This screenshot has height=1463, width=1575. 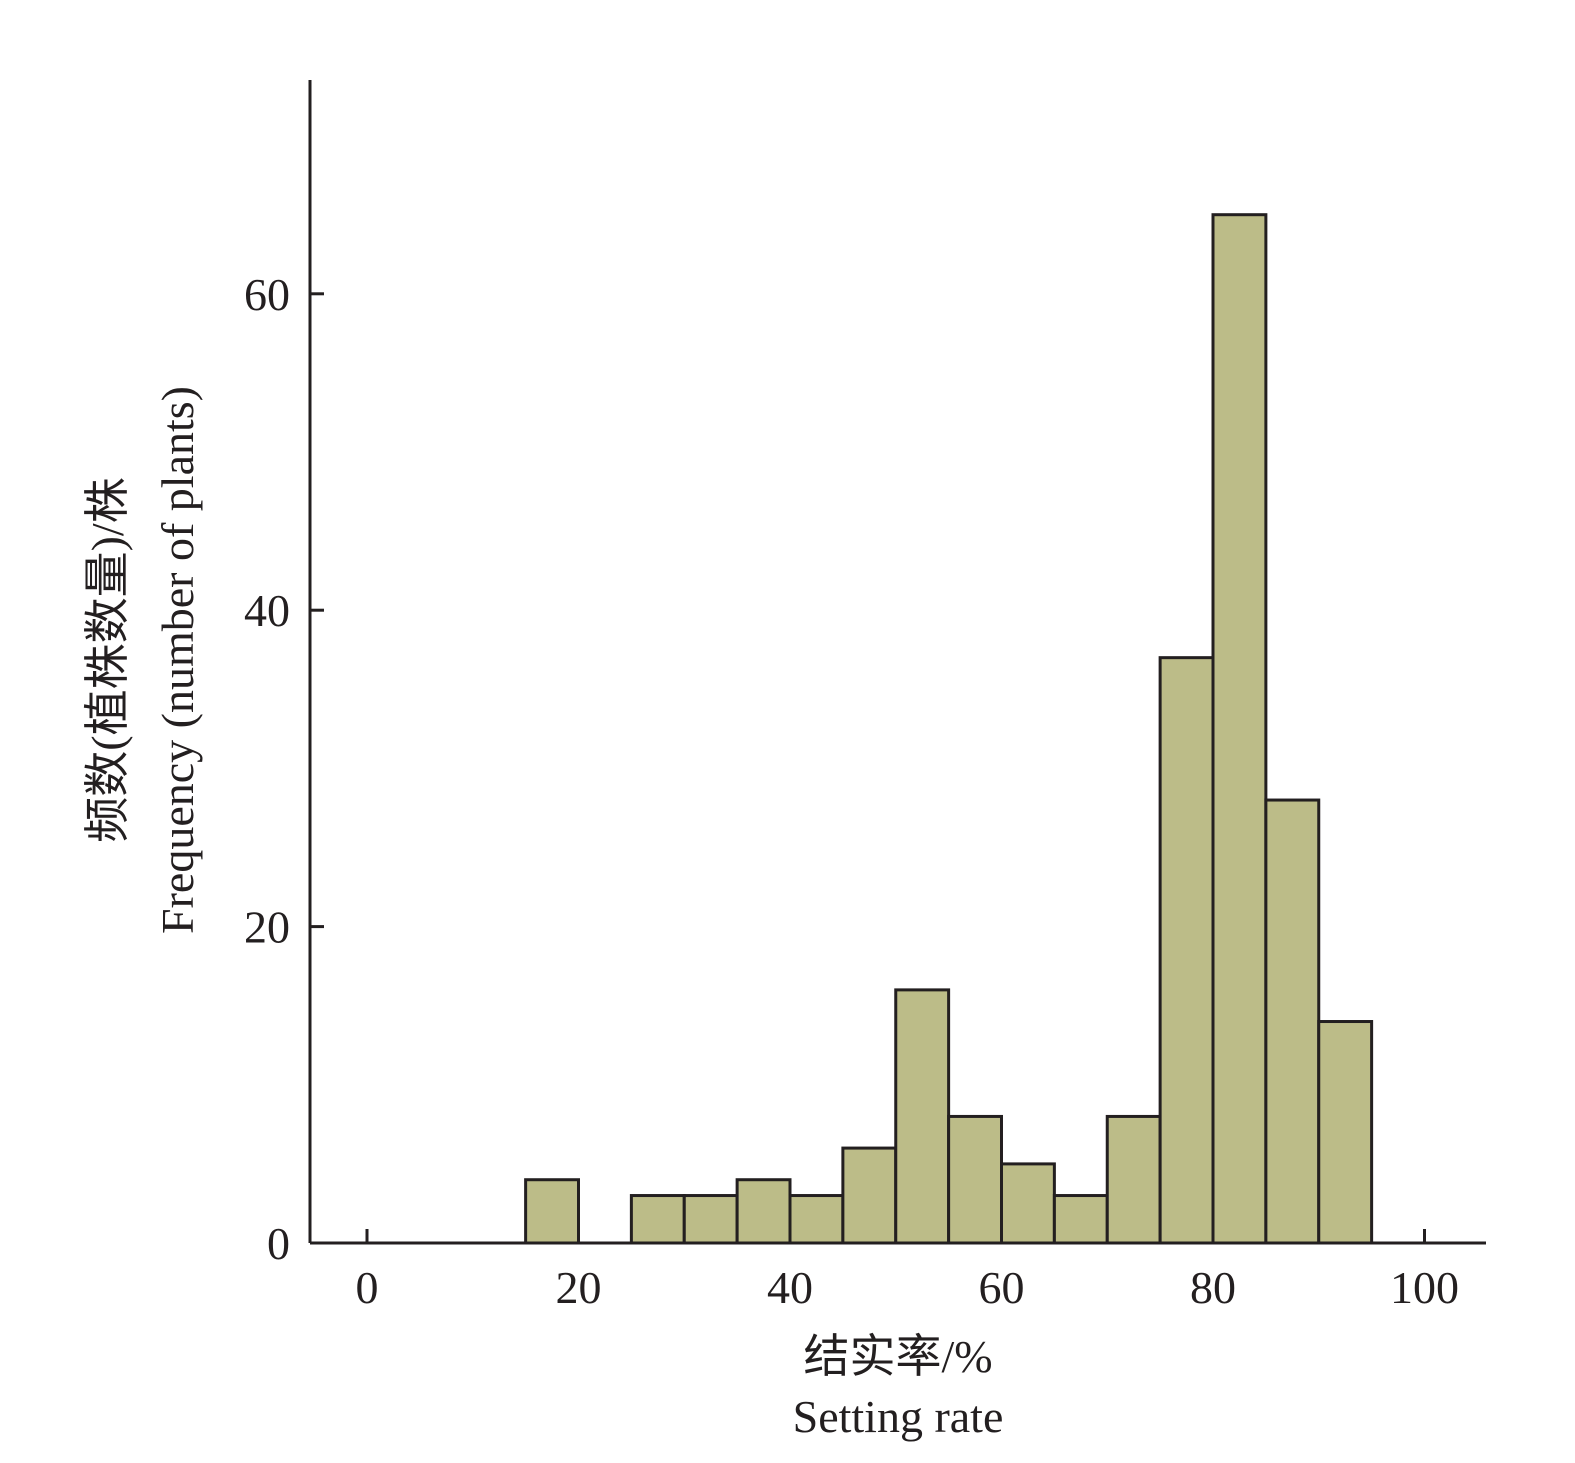 What do you see at coordinates (1002, 1287) in the screenshot?
I see `x-tick-label: 60` at bounding box center [1002, 1287].